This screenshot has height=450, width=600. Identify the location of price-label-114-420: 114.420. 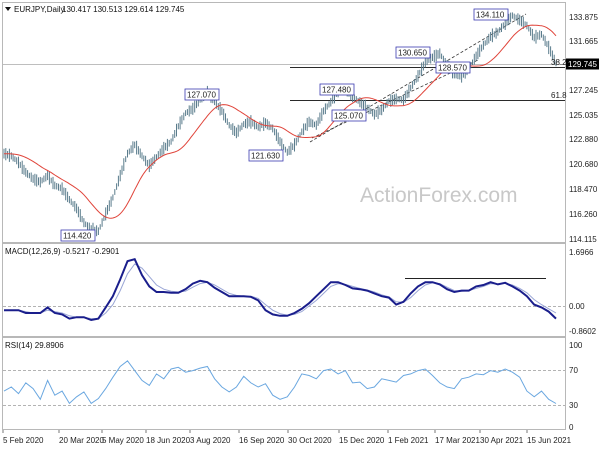
(78, 235).